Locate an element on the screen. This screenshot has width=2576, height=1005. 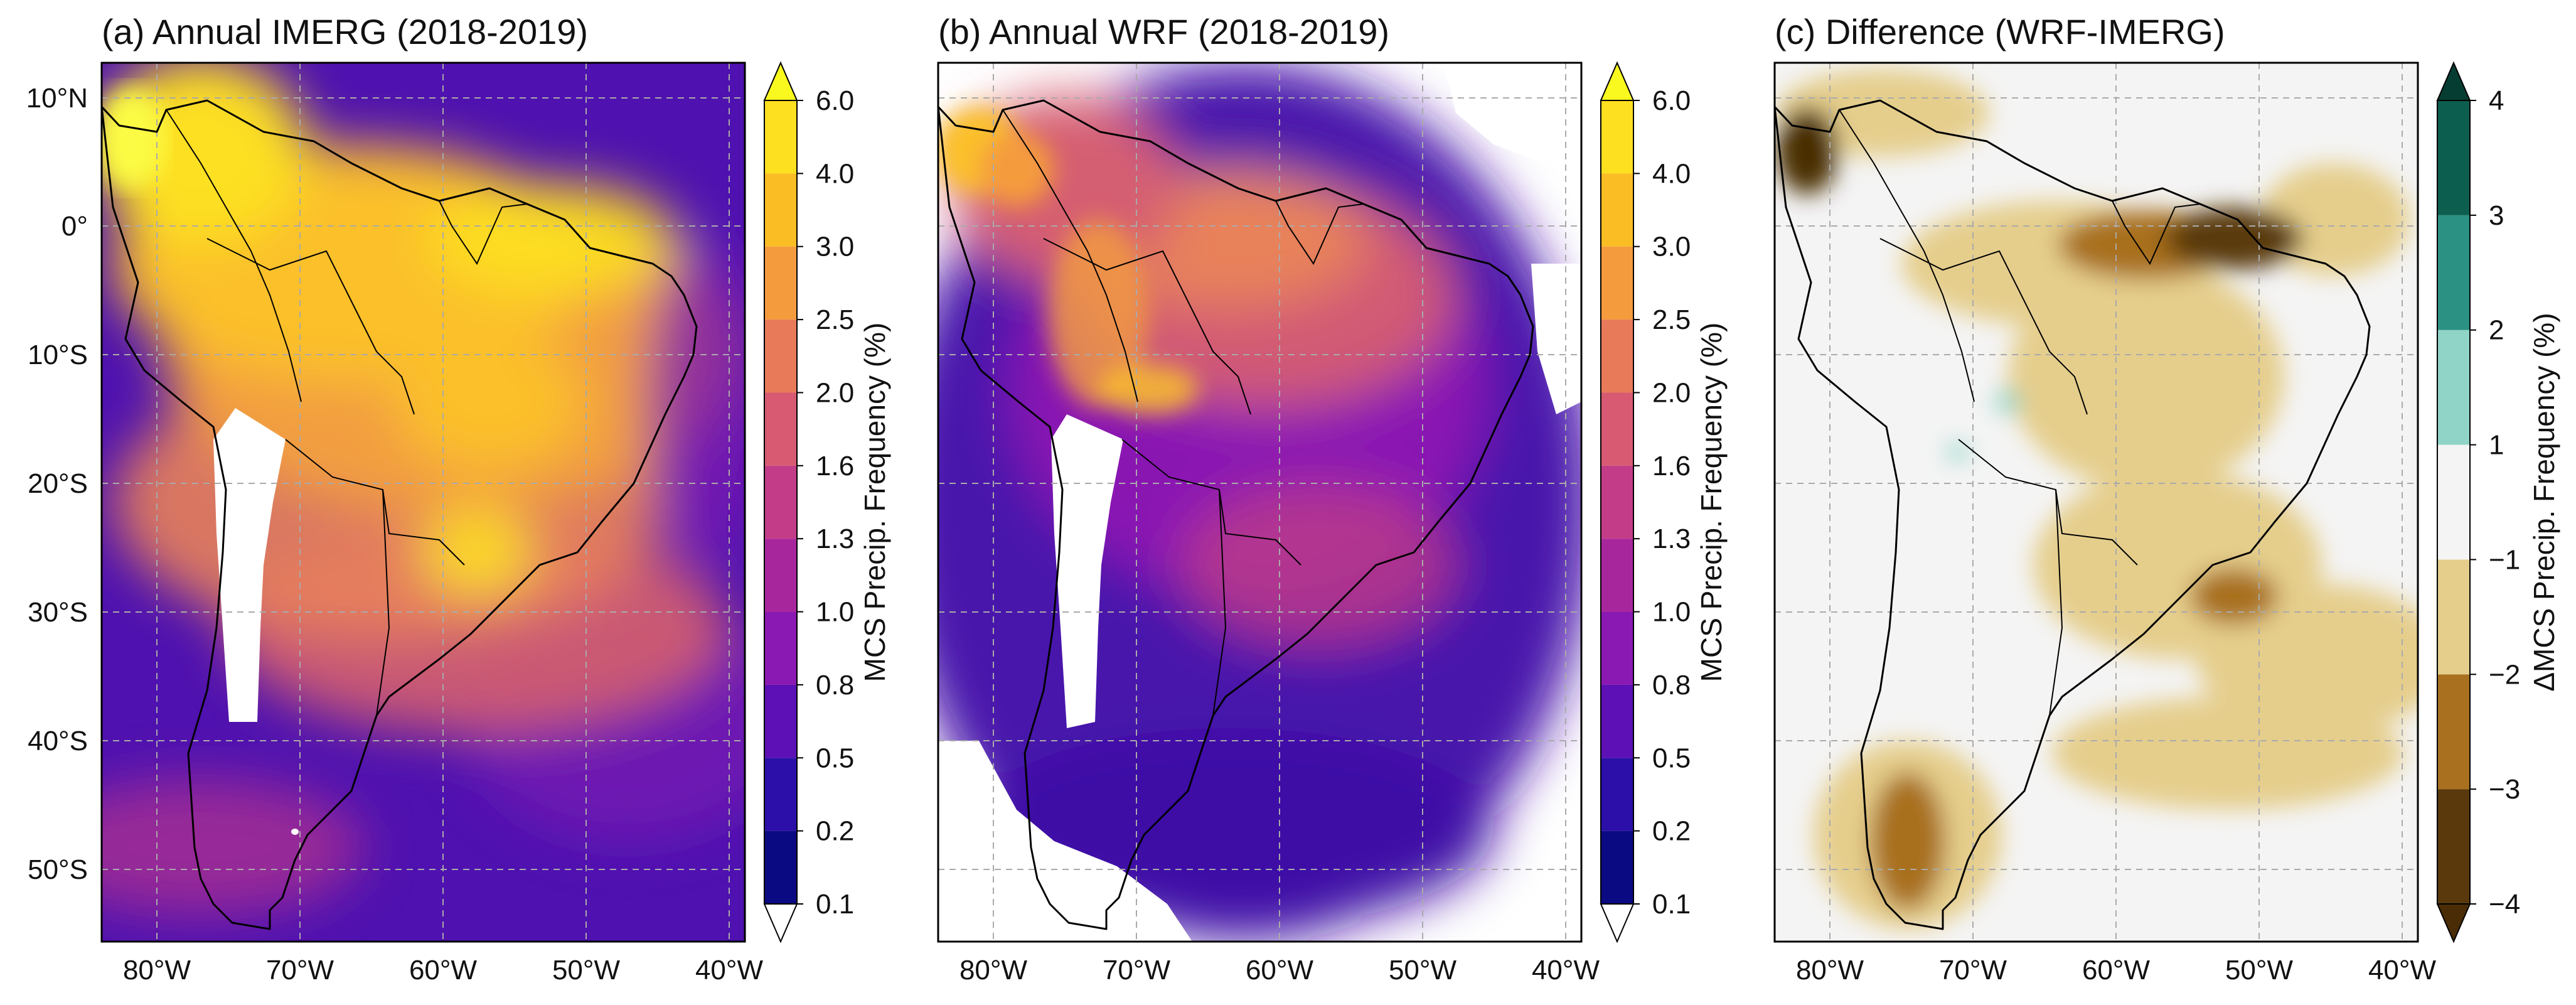
colorbar-level-label: −1 is located at coordinates (2504, 559).